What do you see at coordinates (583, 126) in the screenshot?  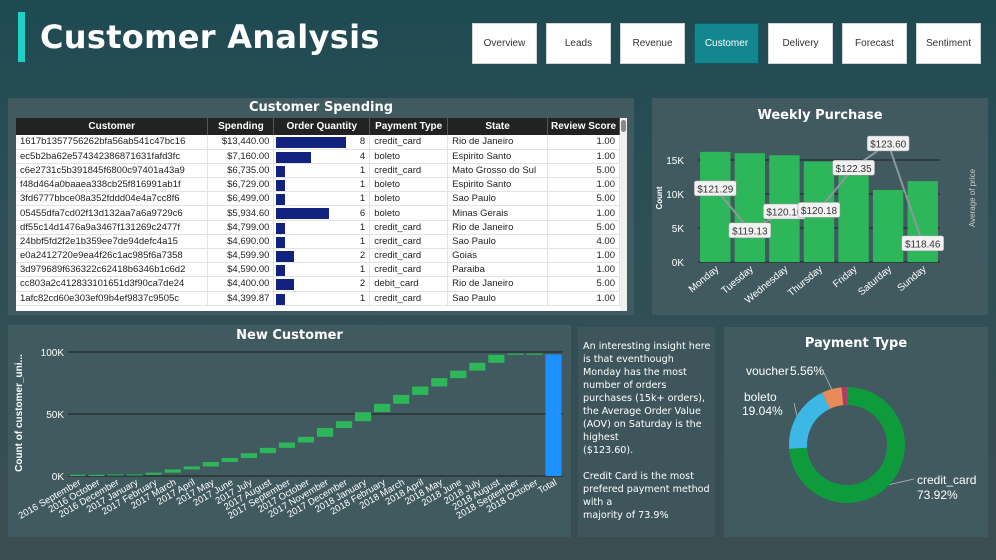 I see `column-header-review-score: Review Score` at bounding box center [583, 126].